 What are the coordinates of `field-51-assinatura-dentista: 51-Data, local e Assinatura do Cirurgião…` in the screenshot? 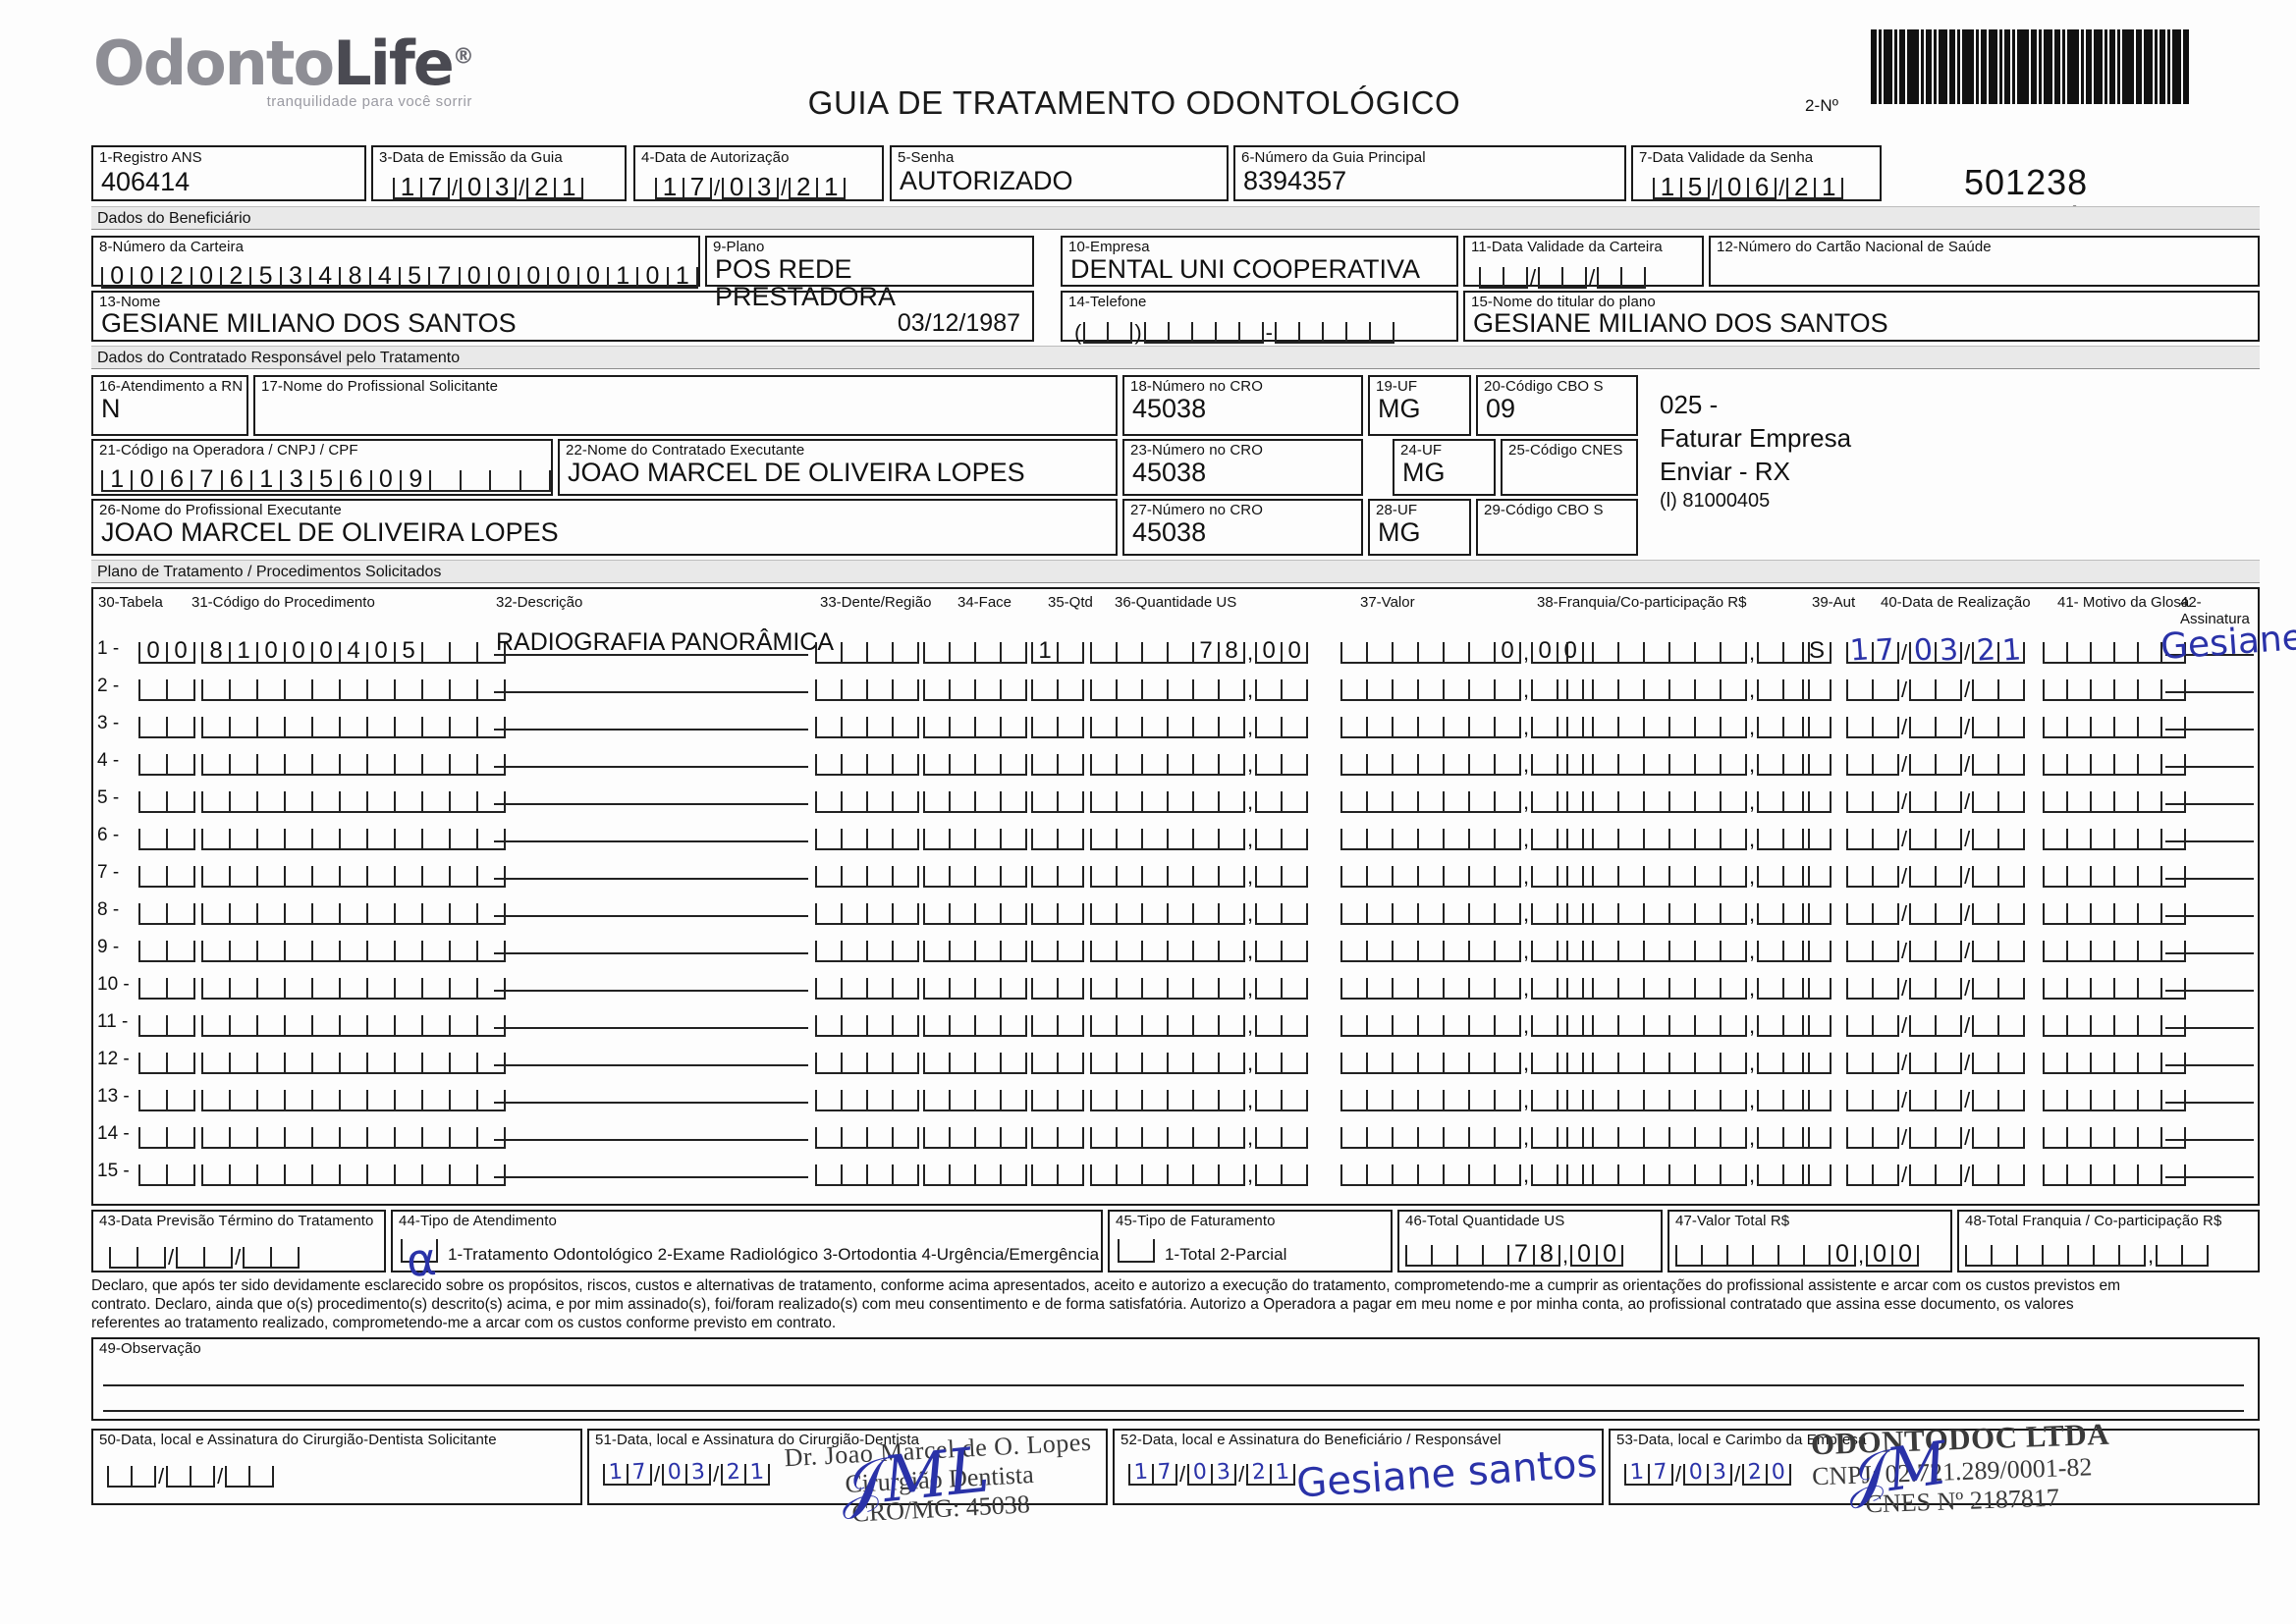 It's located at (847, 1467).